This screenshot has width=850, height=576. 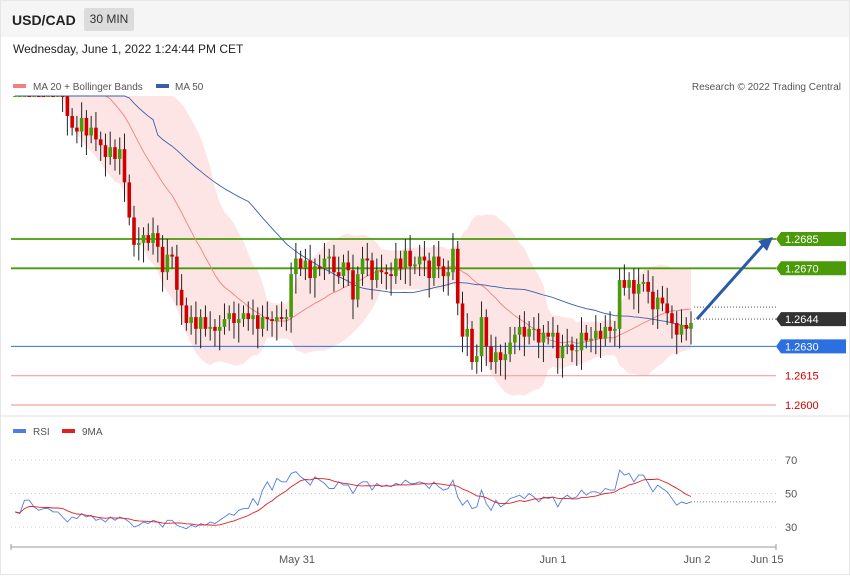 I want to click on level-label-1.2670: 1.2670, so click(x=802, y=269).